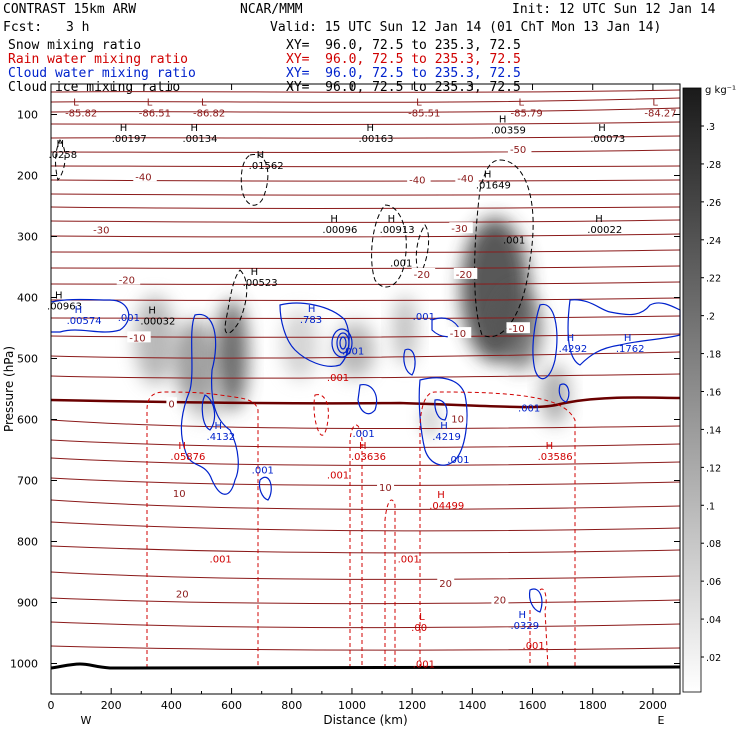 The height and width of the screenshot is (740, 740). What do you see at coordinates (493, 186) in the screenshot?
I see `extremum-value: .01649` at bounding box center [493, 186].